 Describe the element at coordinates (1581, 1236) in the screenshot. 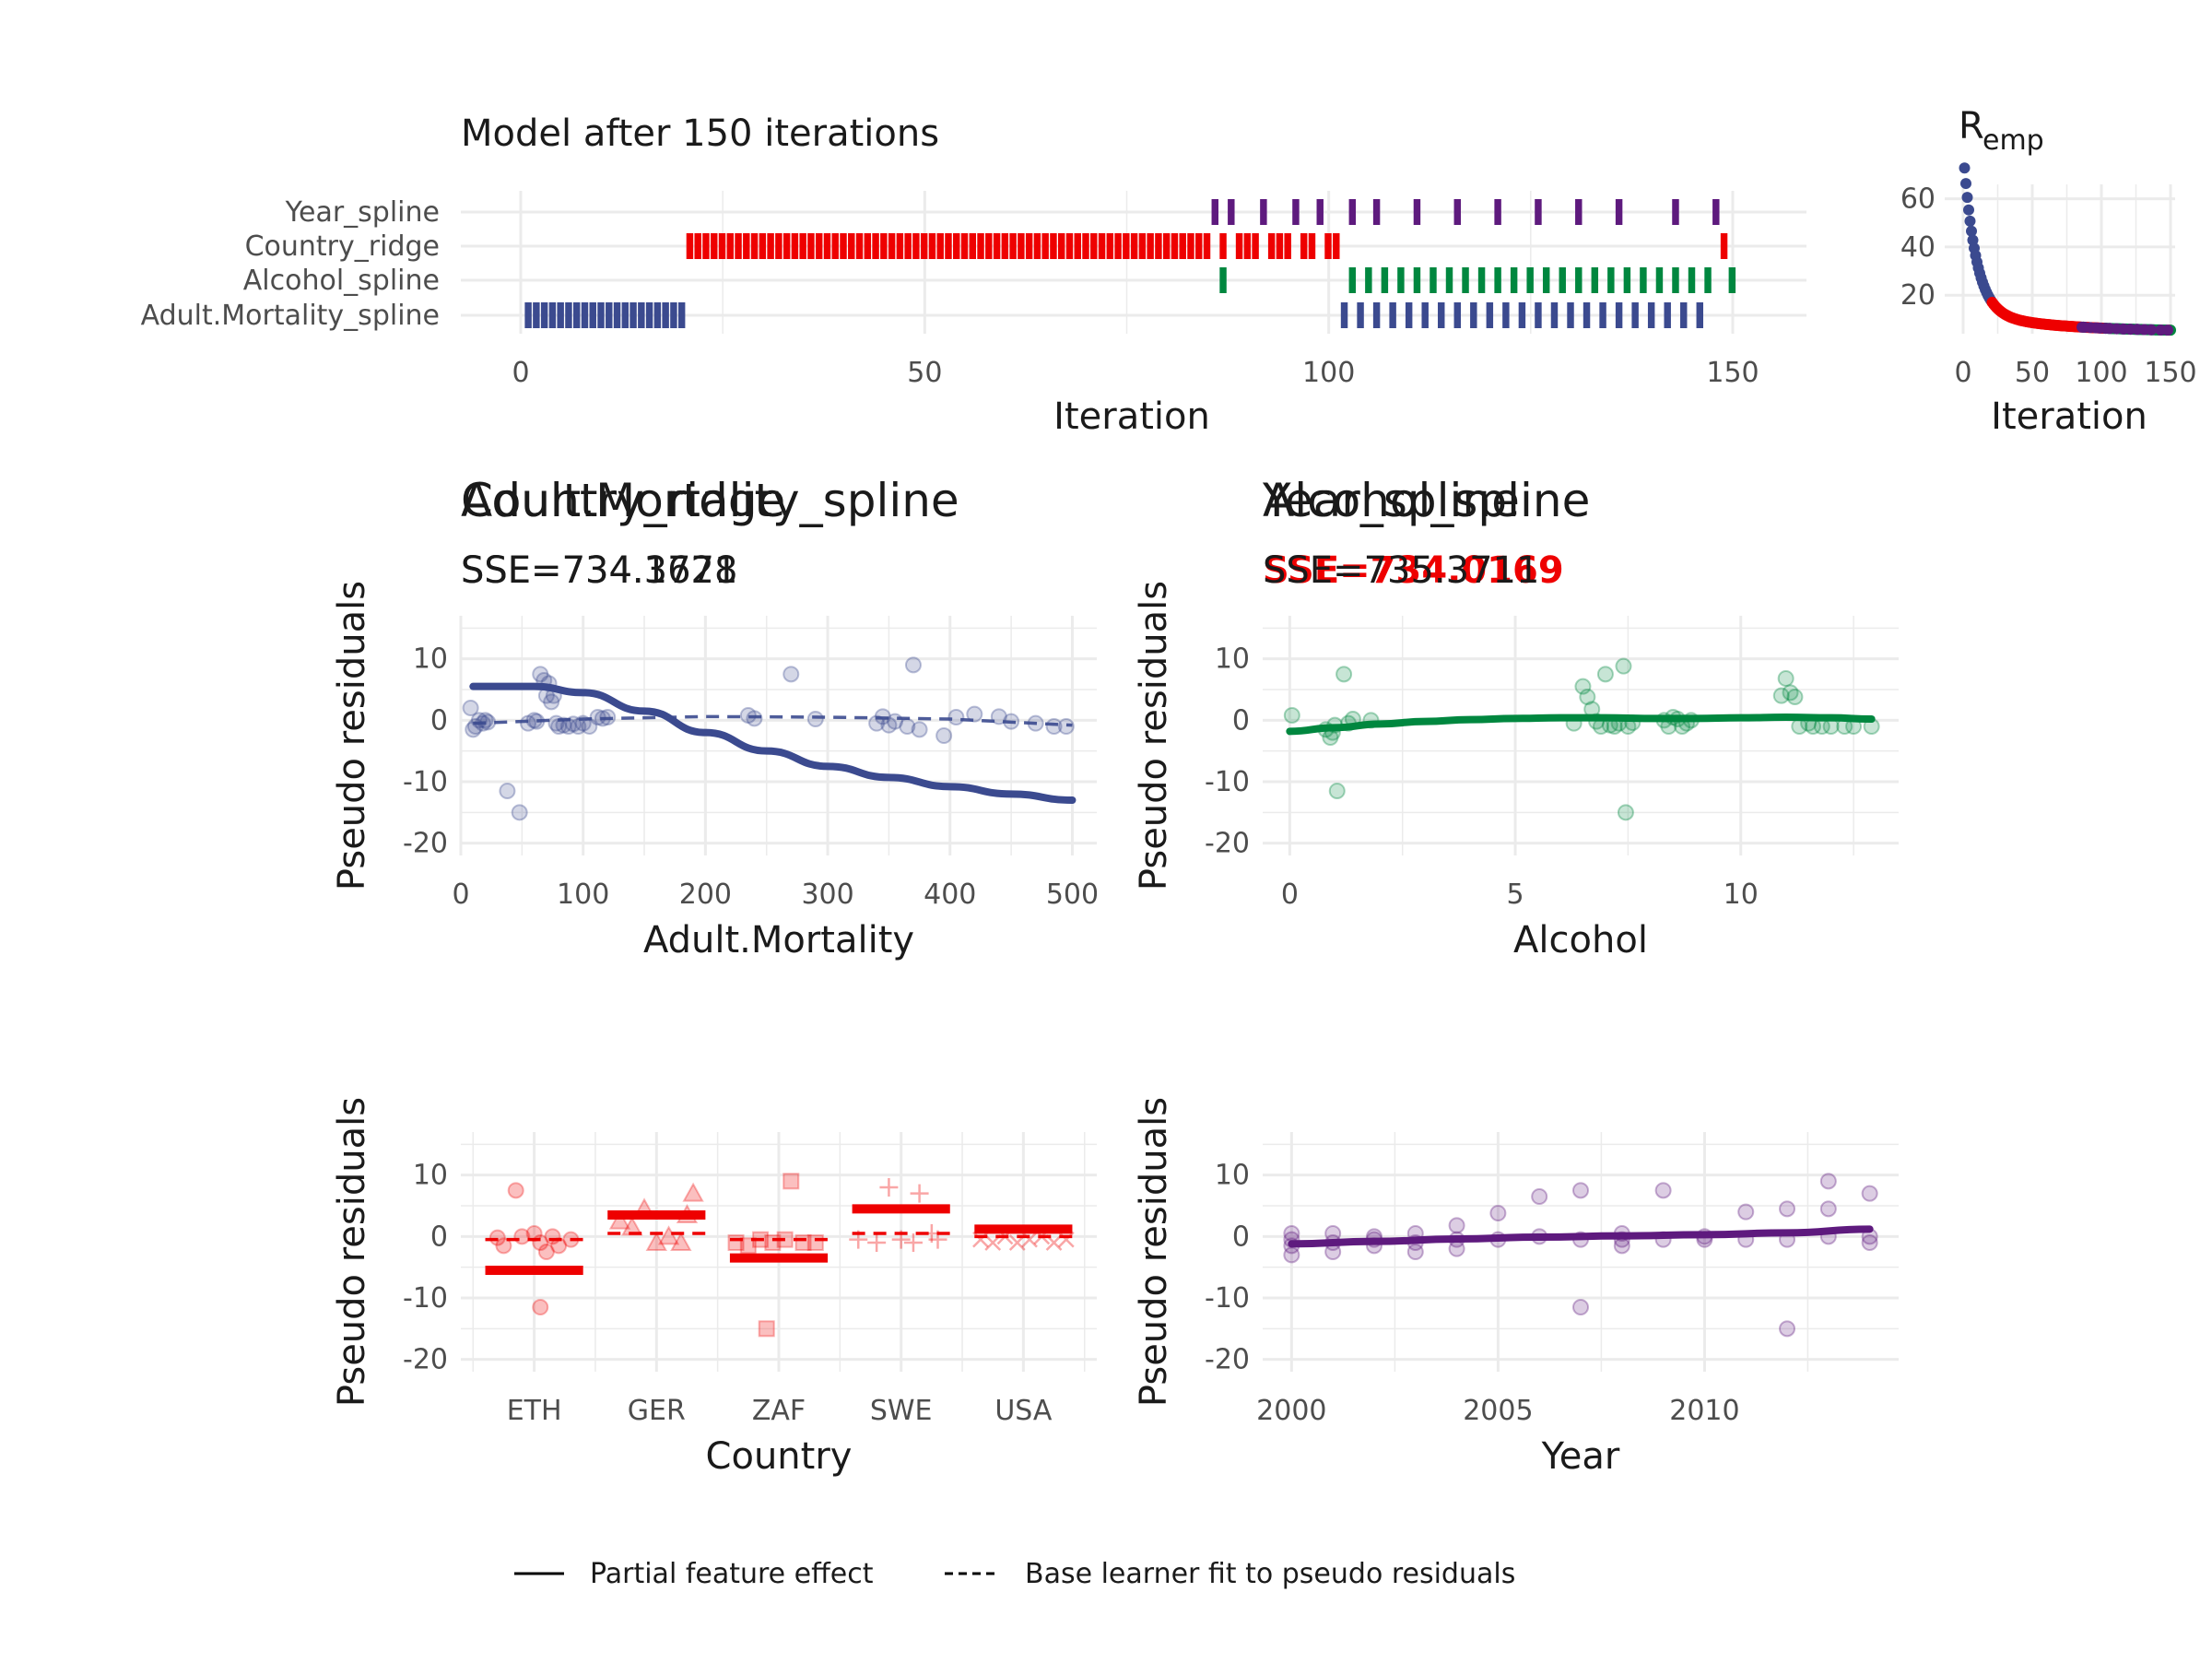

I see `partial-effect-line` at that location.